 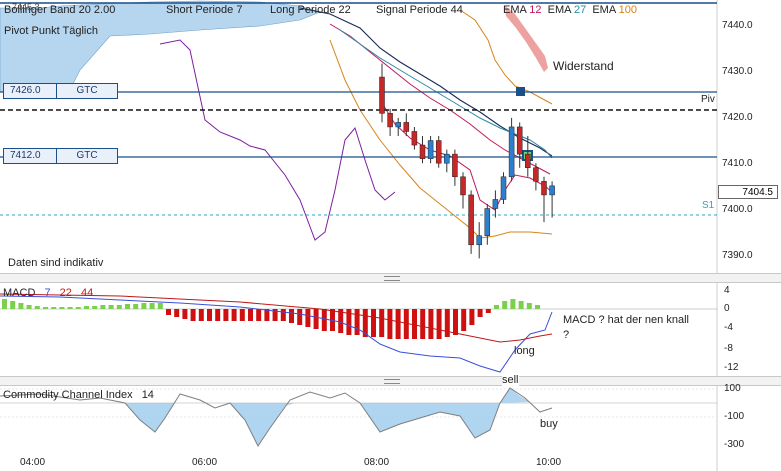 I want to click on signal-value: 44, so click(x=456, y=10).